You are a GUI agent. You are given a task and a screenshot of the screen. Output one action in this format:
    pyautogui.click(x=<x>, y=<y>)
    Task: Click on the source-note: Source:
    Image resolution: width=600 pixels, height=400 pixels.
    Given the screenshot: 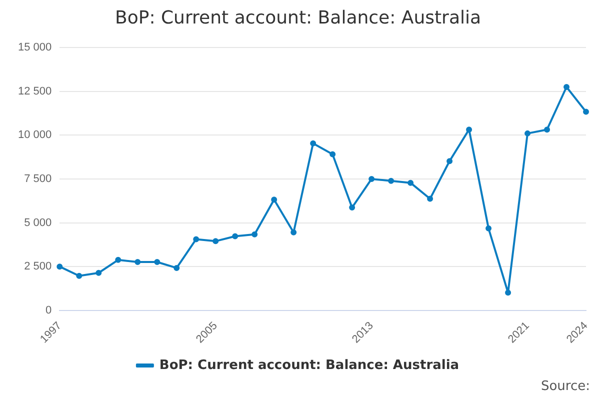 What is the action you would take?
    pyautogui.click(x=565, y=386)
    